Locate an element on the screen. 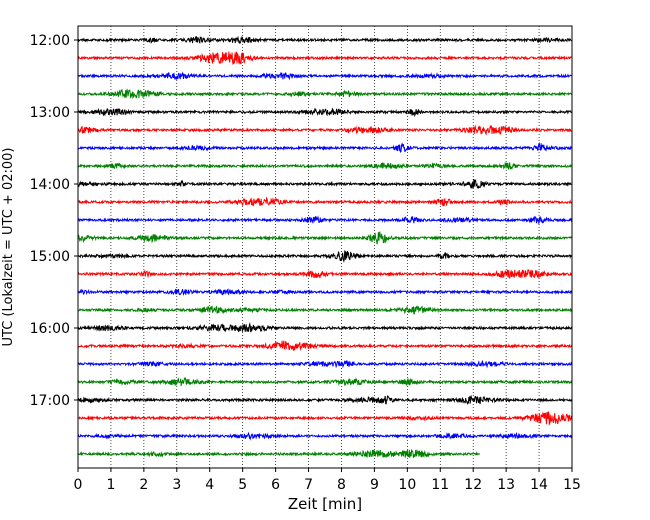 This screenshot has height=520, width=650. y-axis-ticks: 12:00 13:00 14:00 15:00 16:00 17:00 is located at coordinates (54, 221).